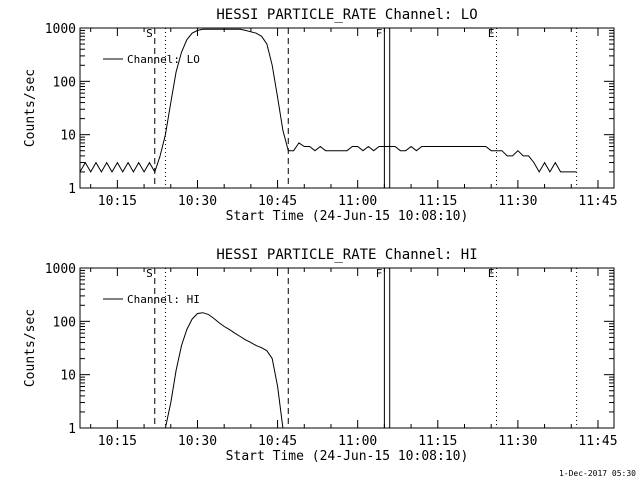 The height and width of the screenshot is (480, 640). I want to click on chart-title: HESSI PARTICLE_RATE Channel: HI, so click(346, 255).